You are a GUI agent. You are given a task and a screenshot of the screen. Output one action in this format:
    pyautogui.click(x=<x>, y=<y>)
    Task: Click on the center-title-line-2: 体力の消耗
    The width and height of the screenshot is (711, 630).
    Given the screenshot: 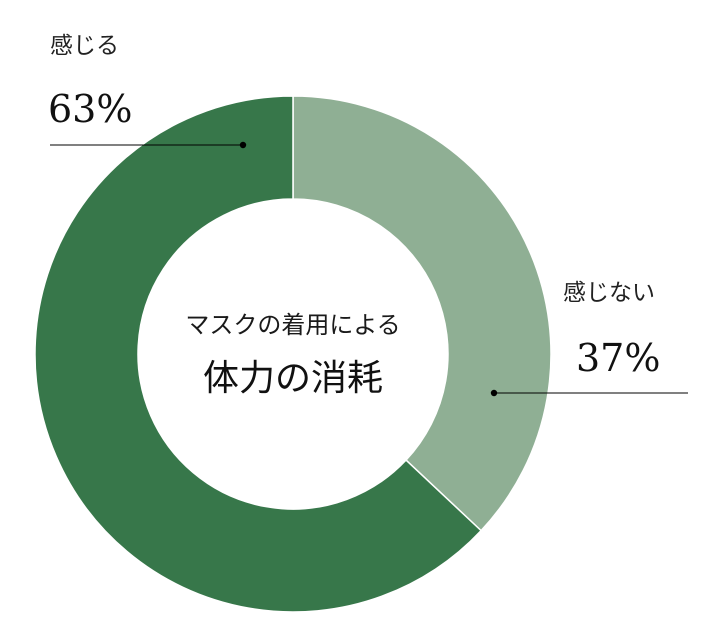 What is the action you would take?
    pyautogui.click(x=293, y=378)
    